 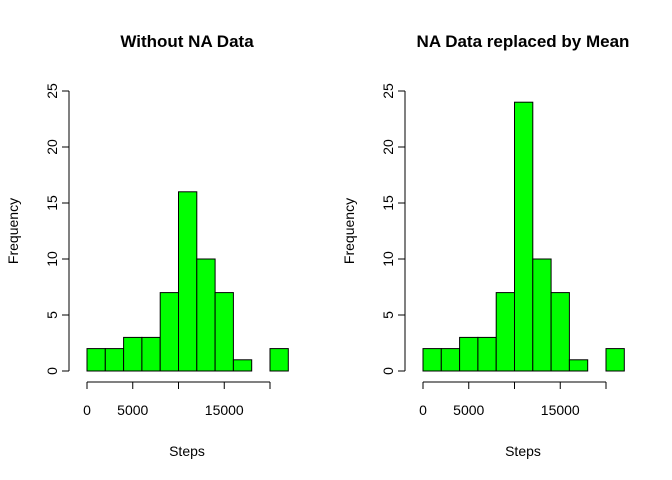 What do you see at coordinates (523, 41) in the screenshot?
I see `chart-title: NA Data replaced by Mean` at bounding box center [523, 41].